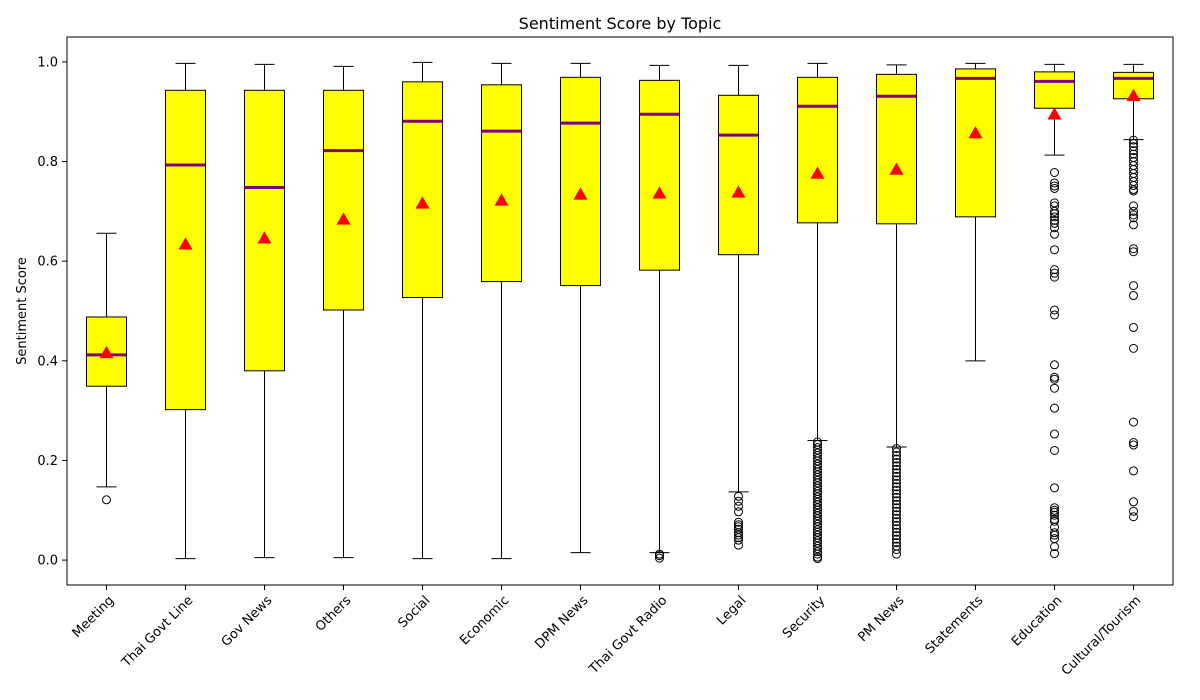  What do you see at coordinates (1037, 621) in the screenshot?
I see `x-tick-label: Education` at bounding box center [1037, 621].